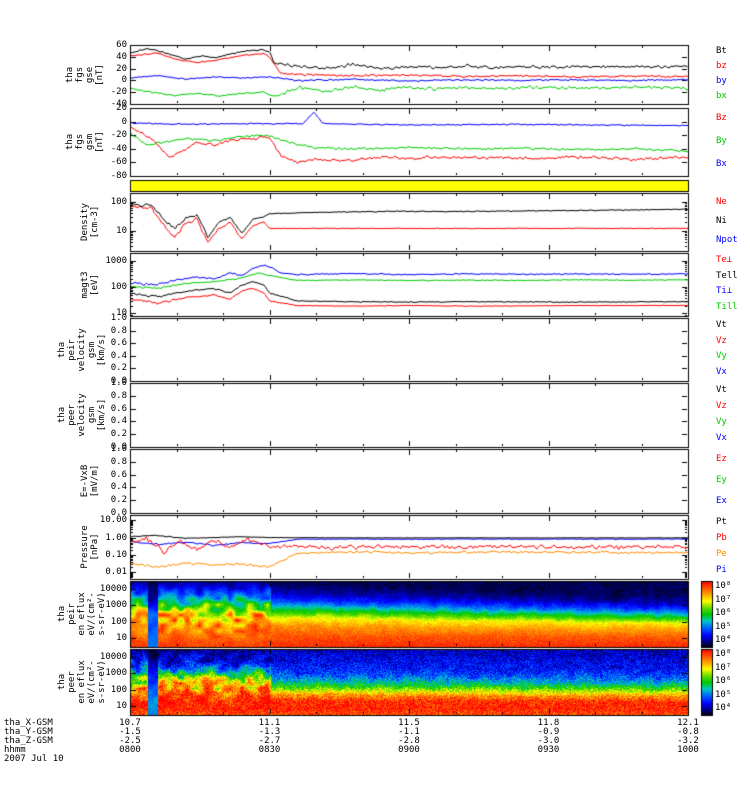 This screenshot has height=800, width=750. What do you see at coordinates (82, 614) in the screenshot?
I see `panel-ylabel: tha peir en eflux eV/(cm²- s-sr-eV)` at bounding box center [82, 614].